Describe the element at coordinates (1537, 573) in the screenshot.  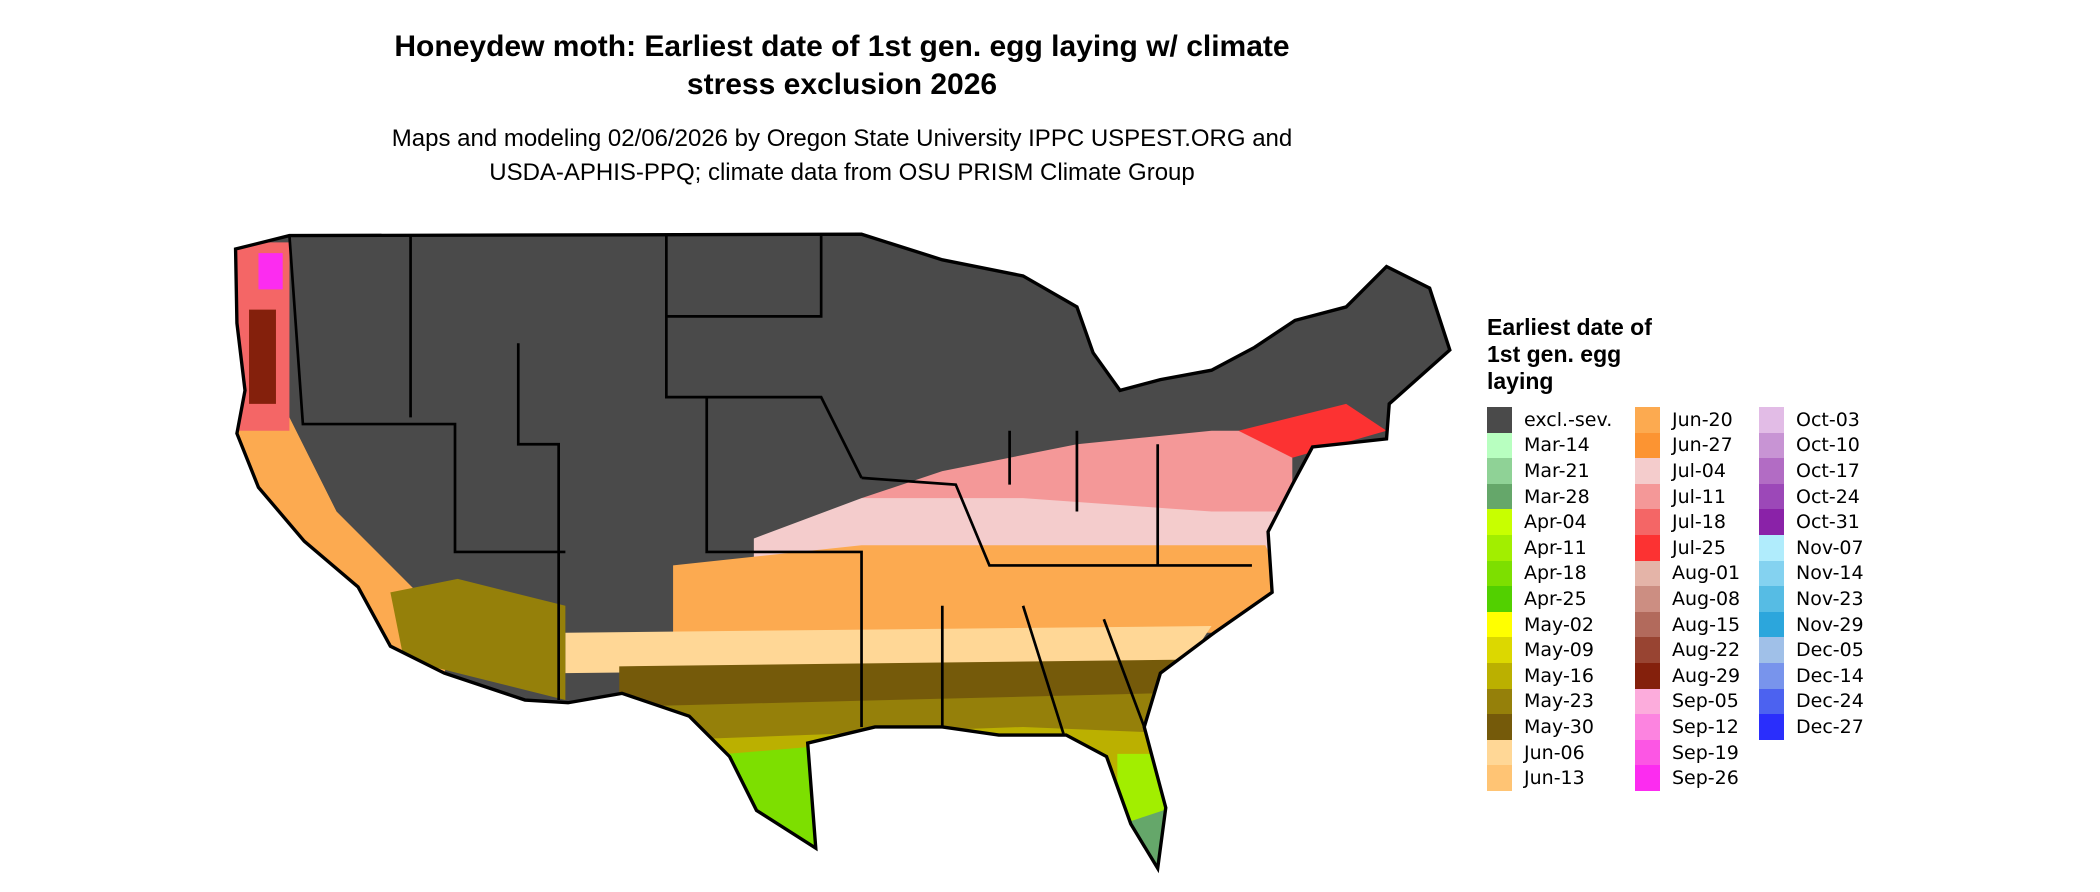
I see `legend-item: Apr-18` at that location.